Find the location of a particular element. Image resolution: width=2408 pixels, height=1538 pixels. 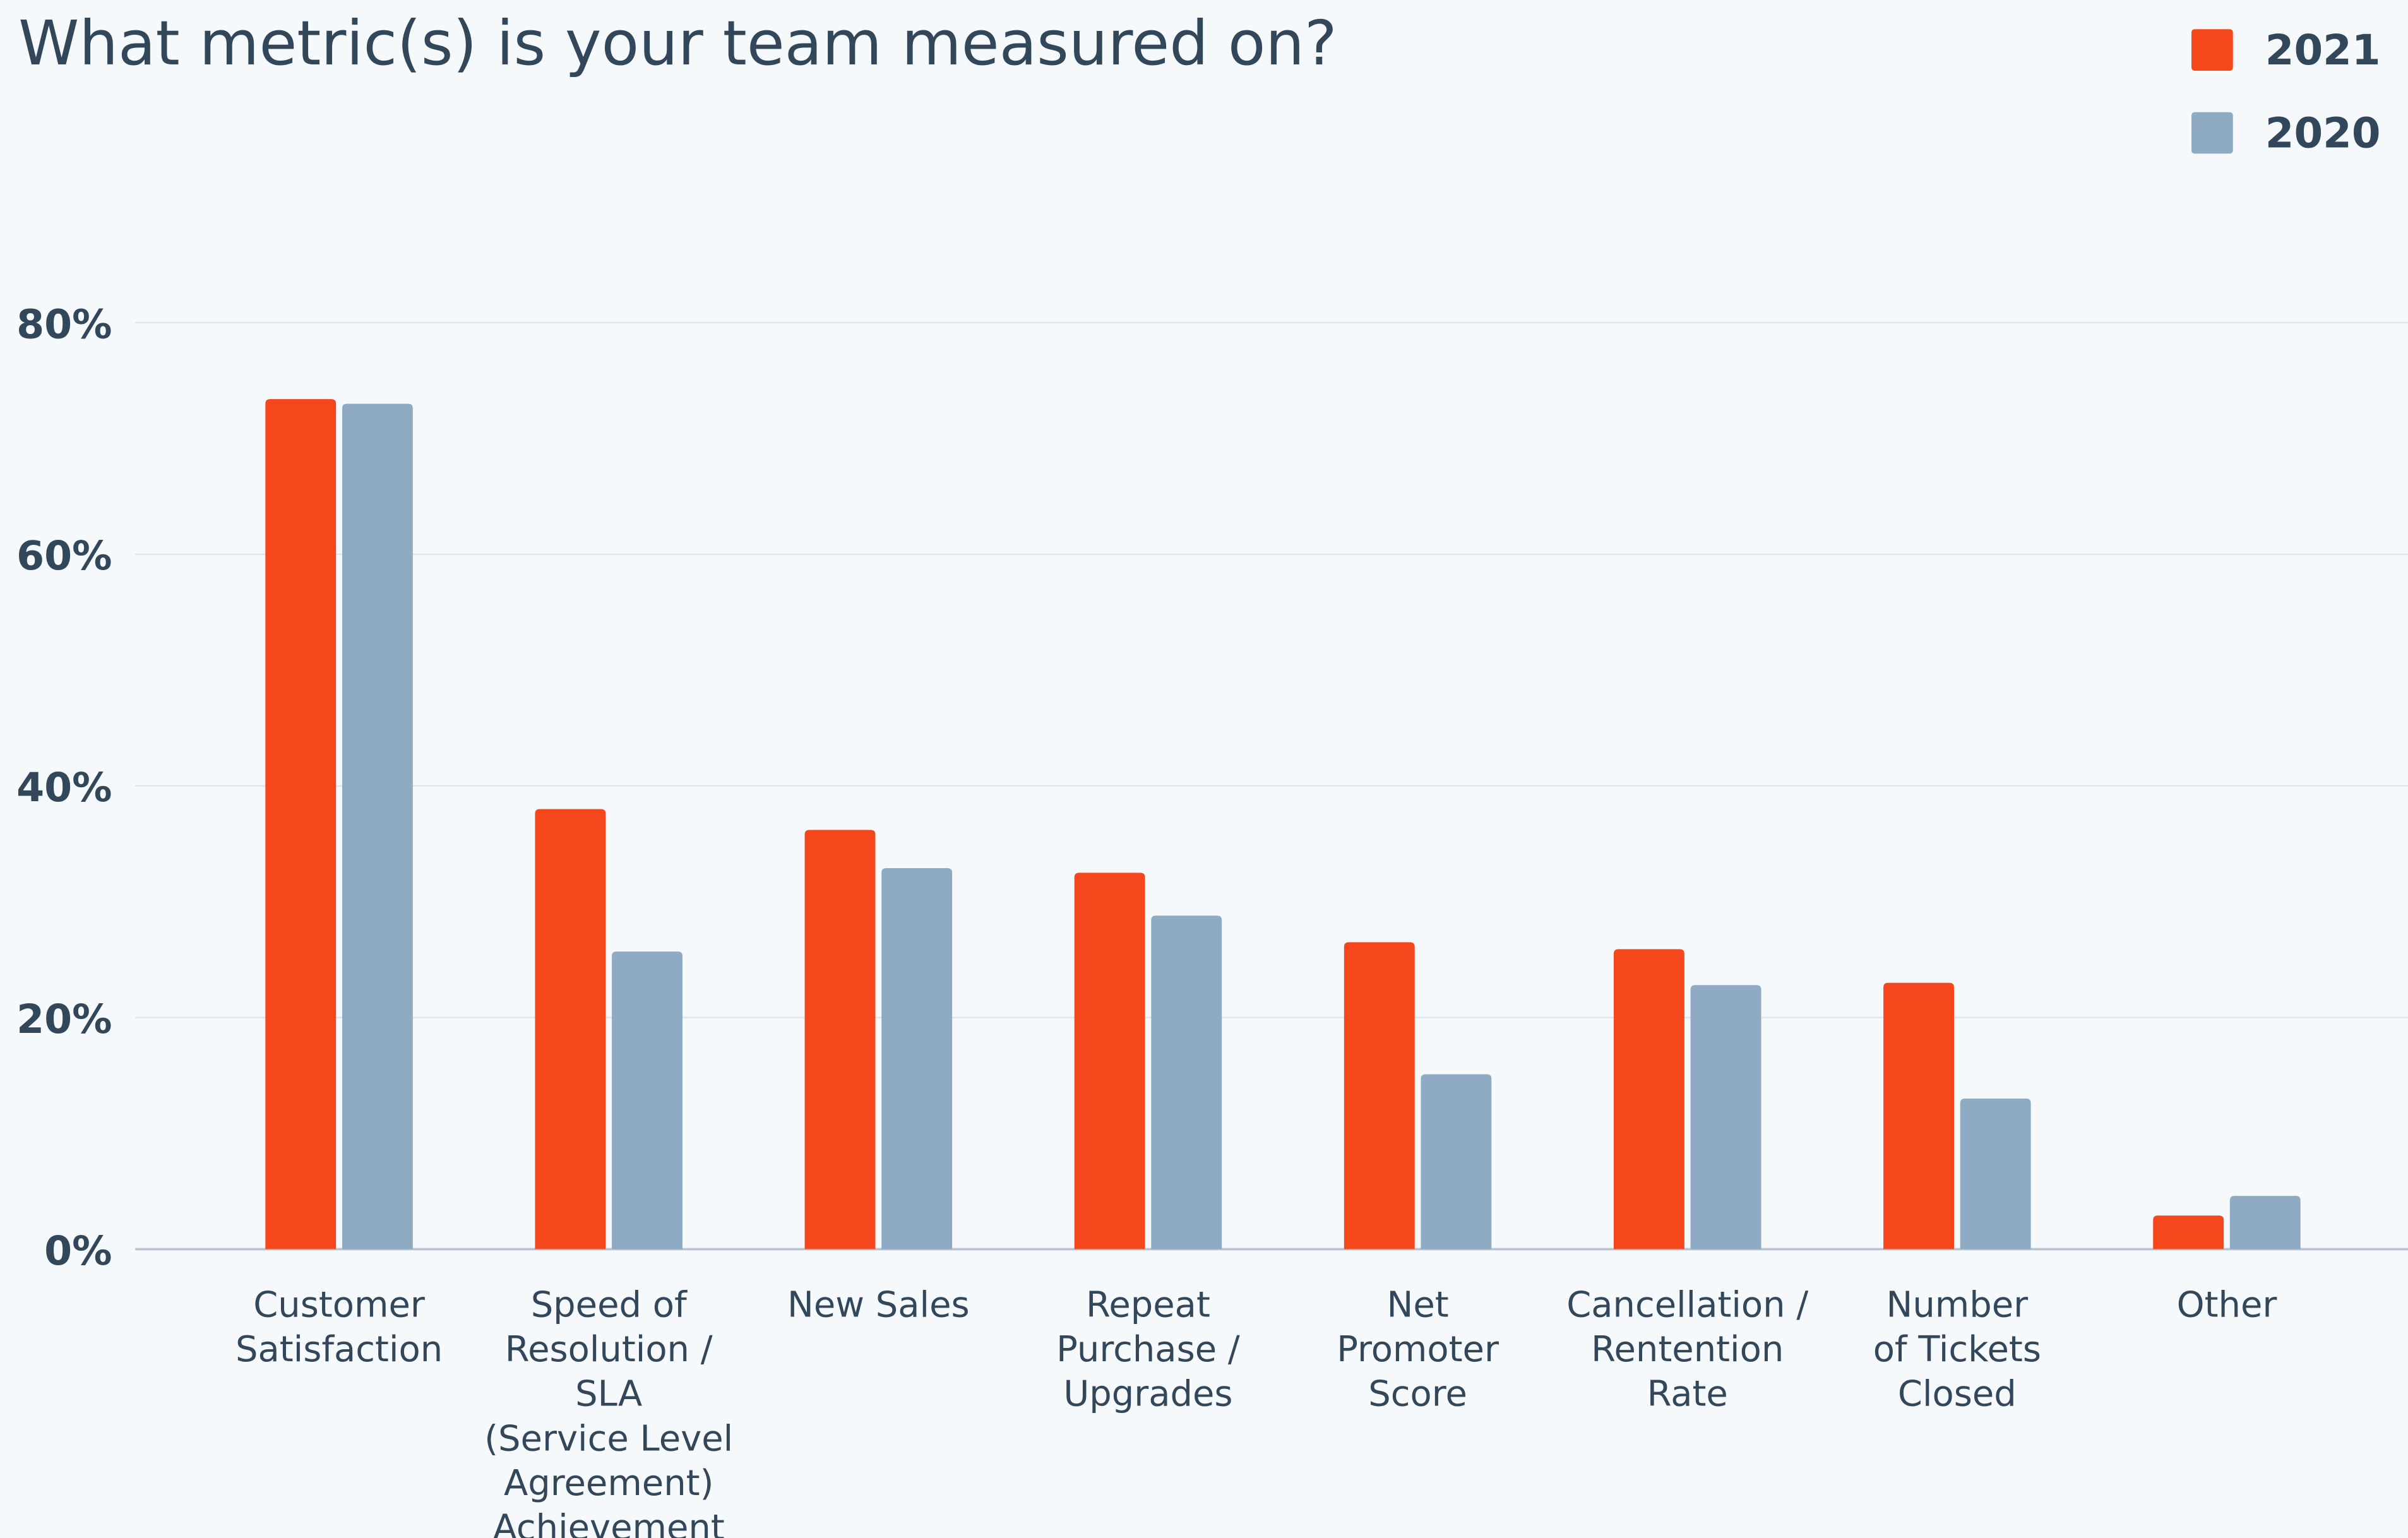

x-tick-label-line: Agreement) is located at coordinates (608, 1483).